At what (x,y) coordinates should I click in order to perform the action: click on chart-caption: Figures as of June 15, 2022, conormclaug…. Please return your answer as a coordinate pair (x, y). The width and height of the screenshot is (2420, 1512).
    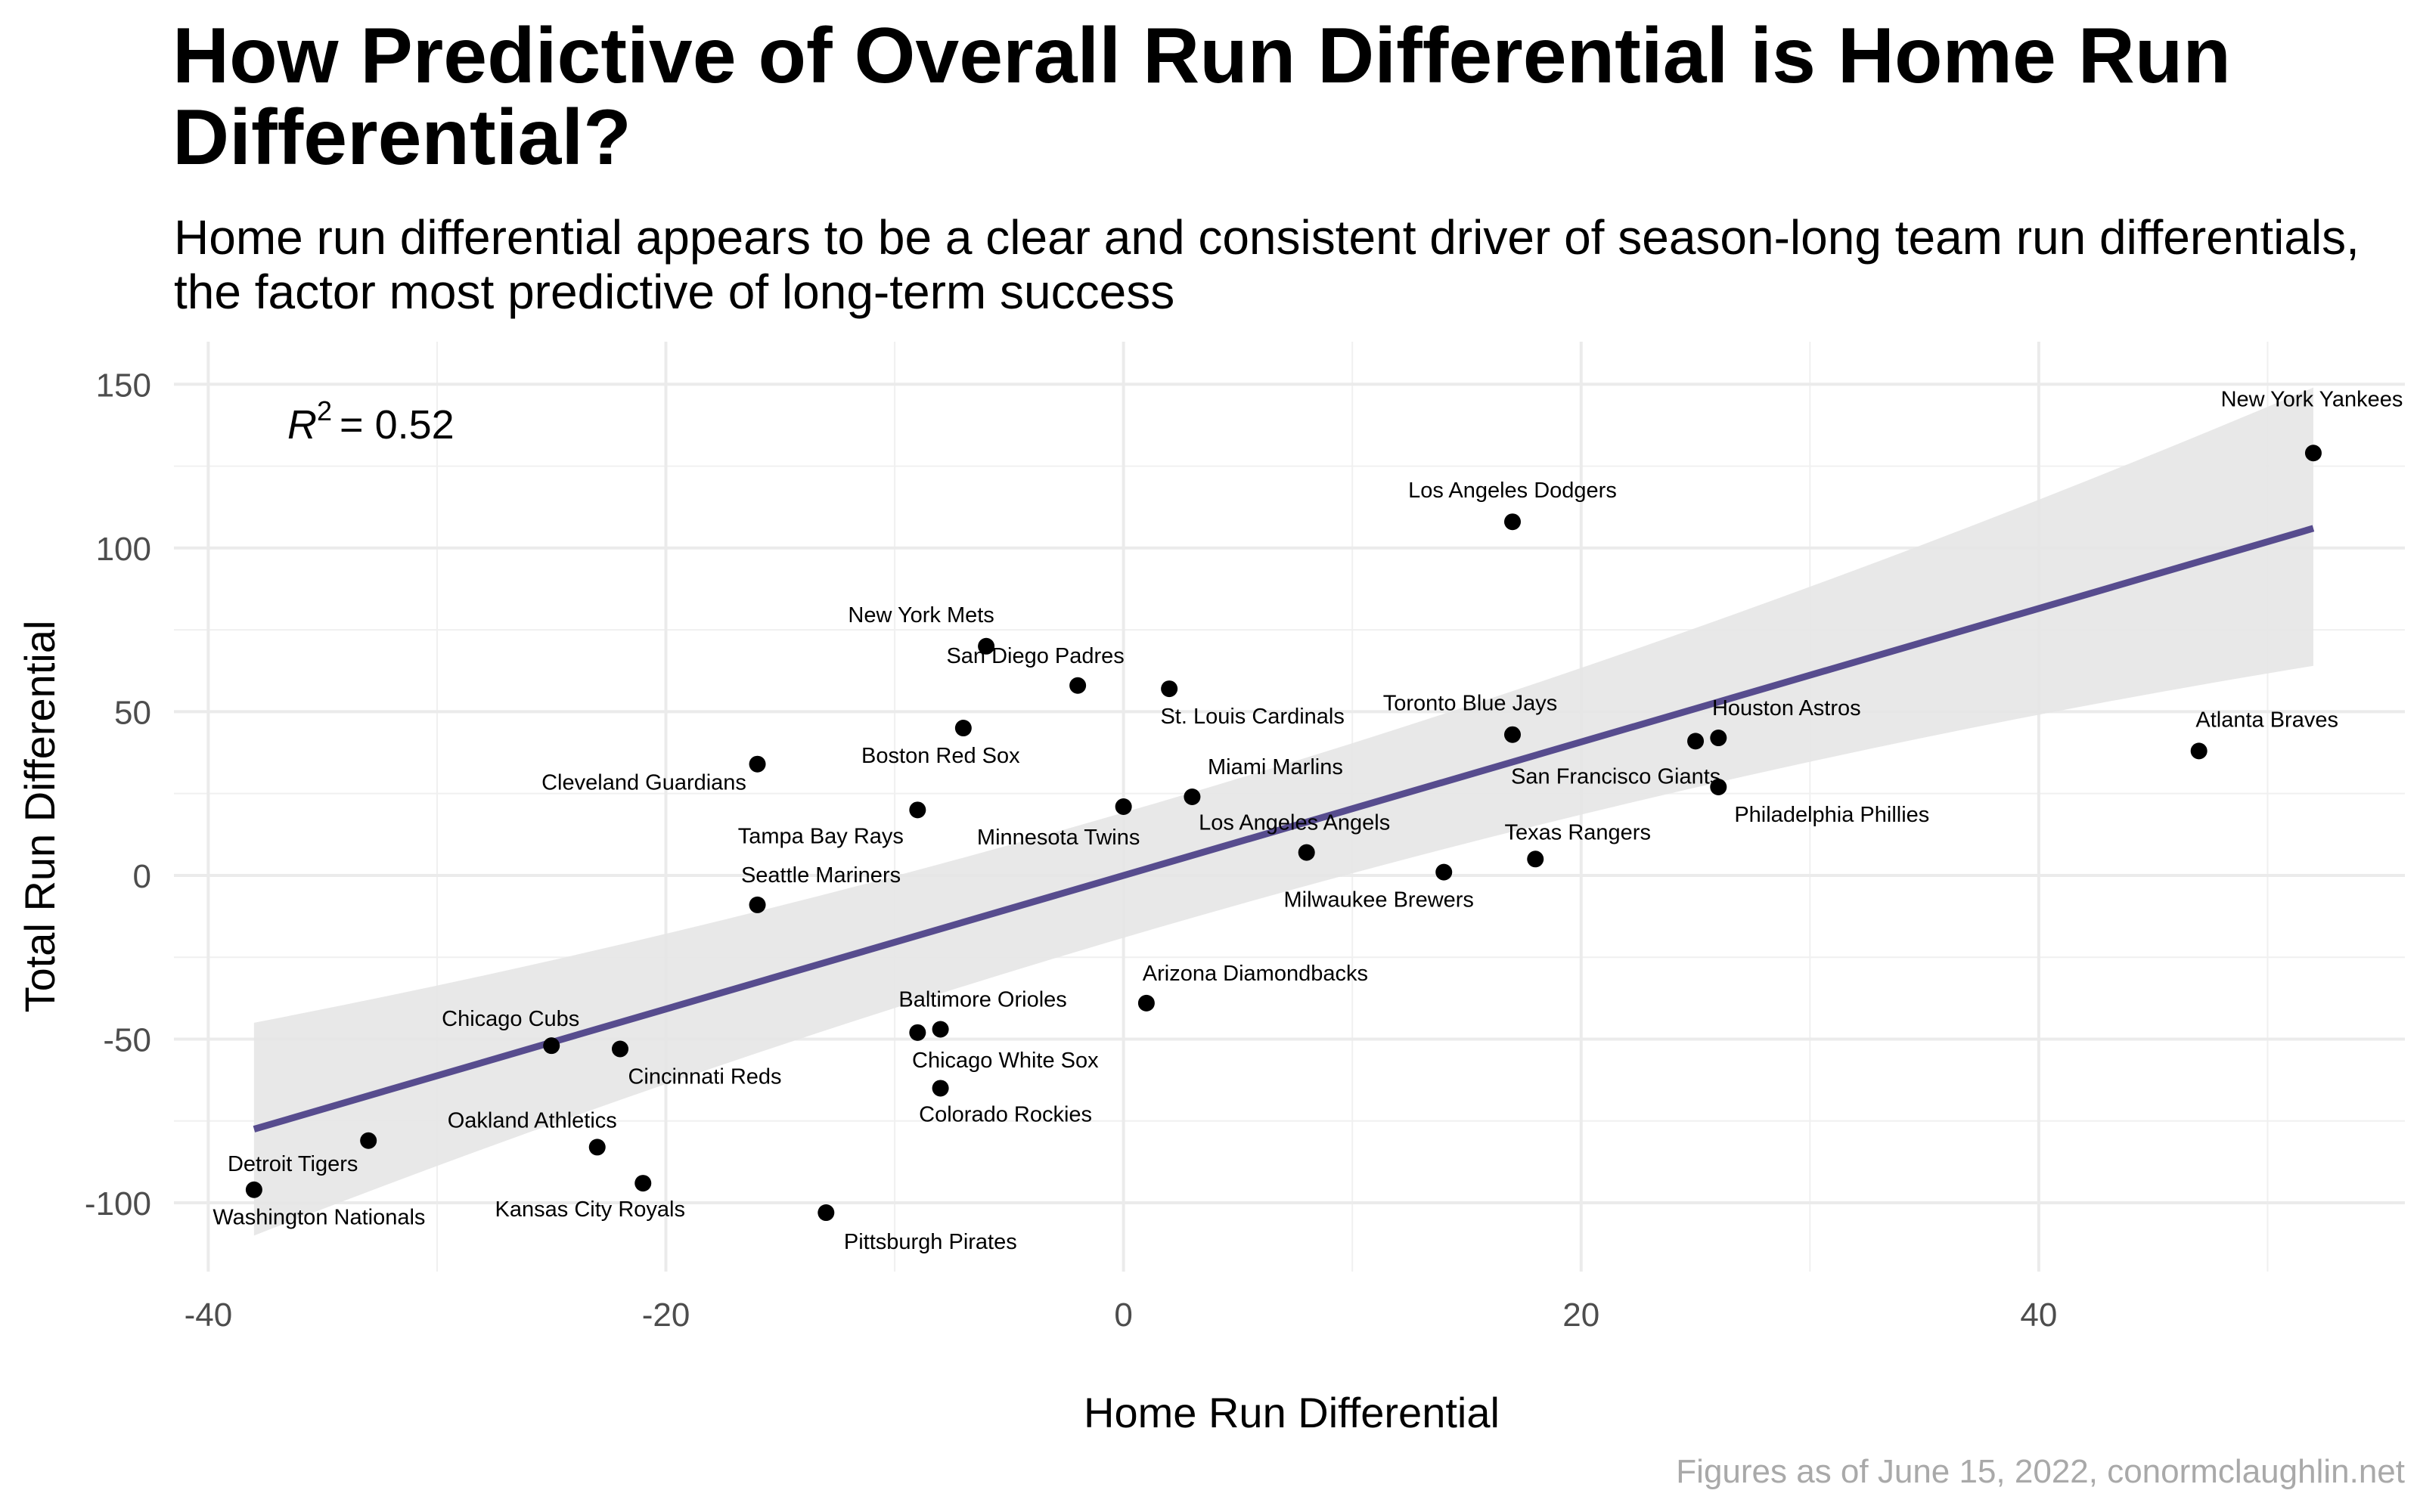
    Looking at the image, I should click on (2041, 1471).